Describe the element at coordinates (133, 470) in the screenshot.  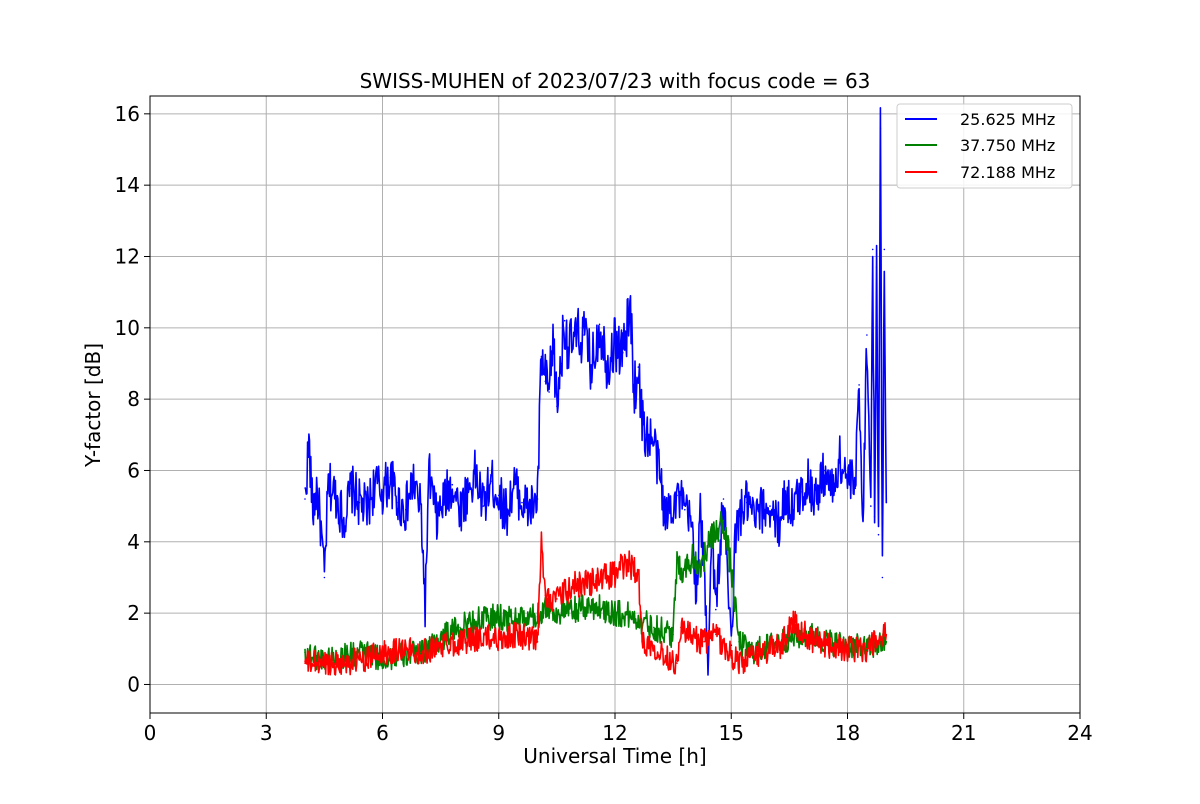
I see `y-tick-label: 6` at that location.